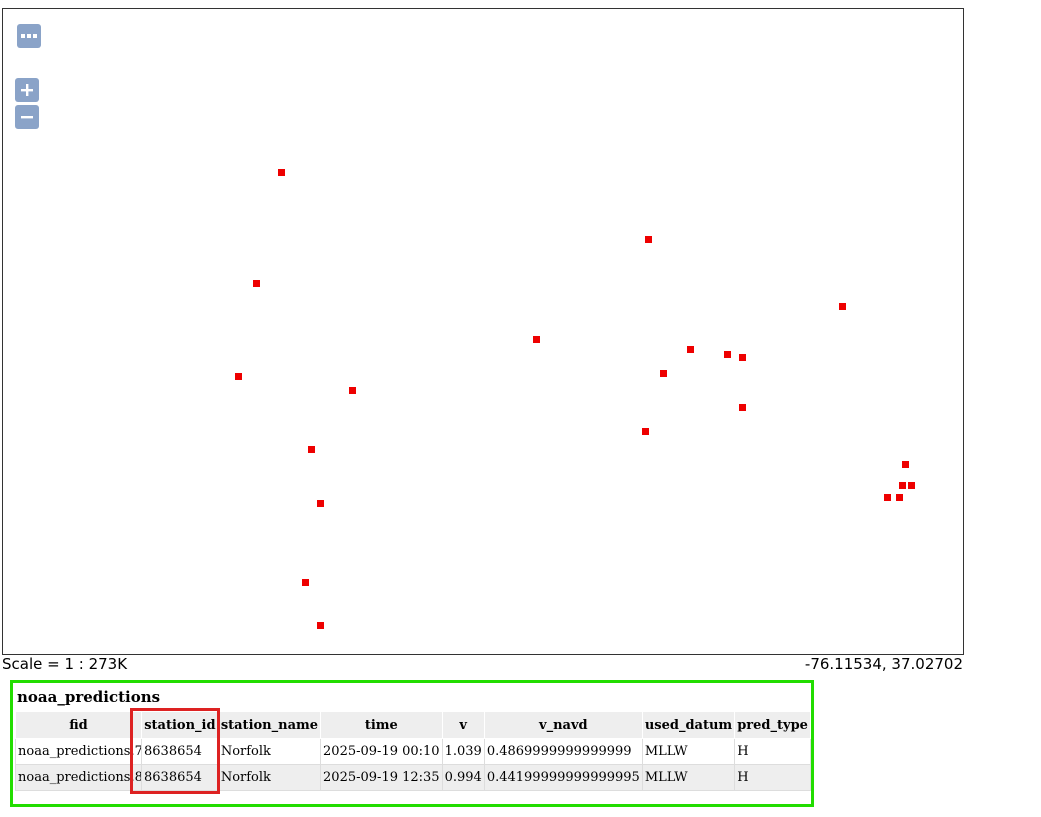  What do you see at coordinates (772, 725) in the screenshot?
I see `column-header: pred_type` at bounding box center [772, 725].